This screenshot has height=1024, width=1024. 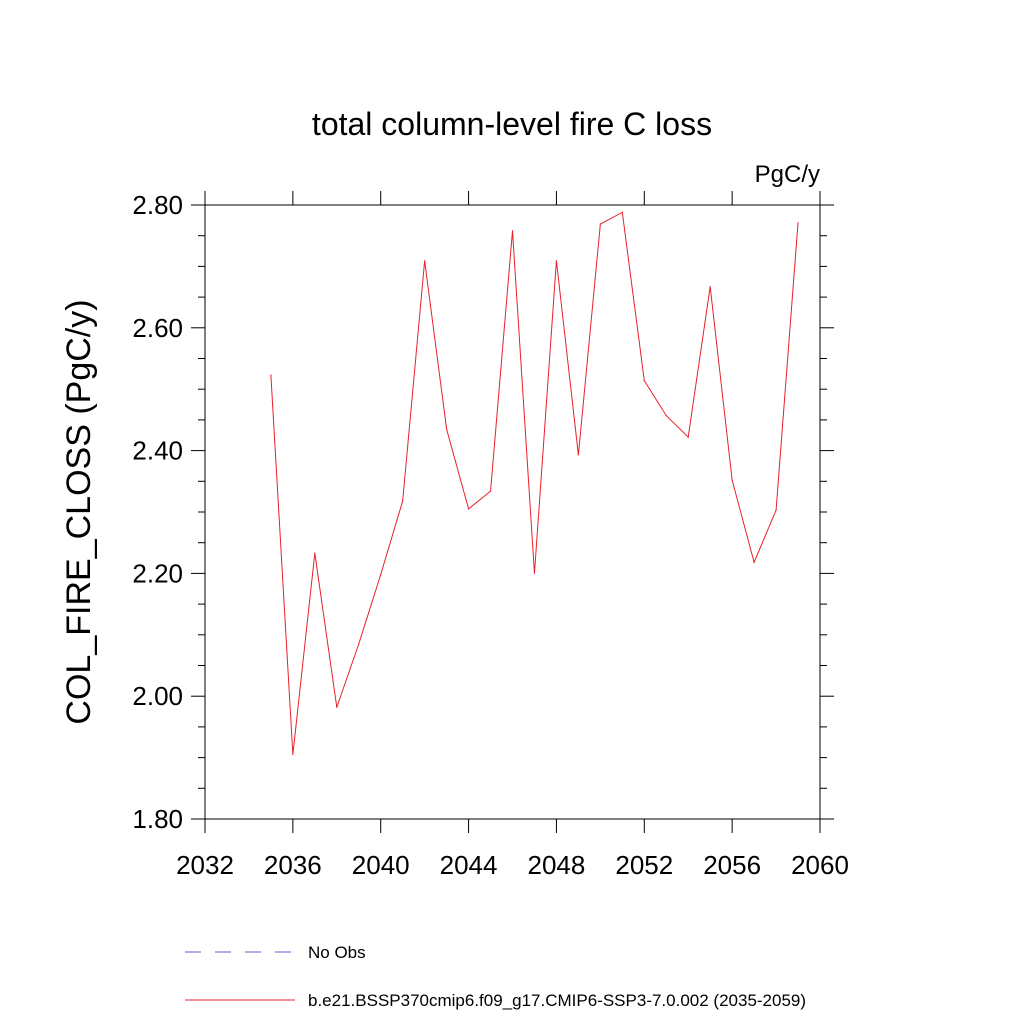 What do you see at coordinates (820, 865) in the screenshot?
I see `x-tick-label: 2060` at bounding box center [820, 865].